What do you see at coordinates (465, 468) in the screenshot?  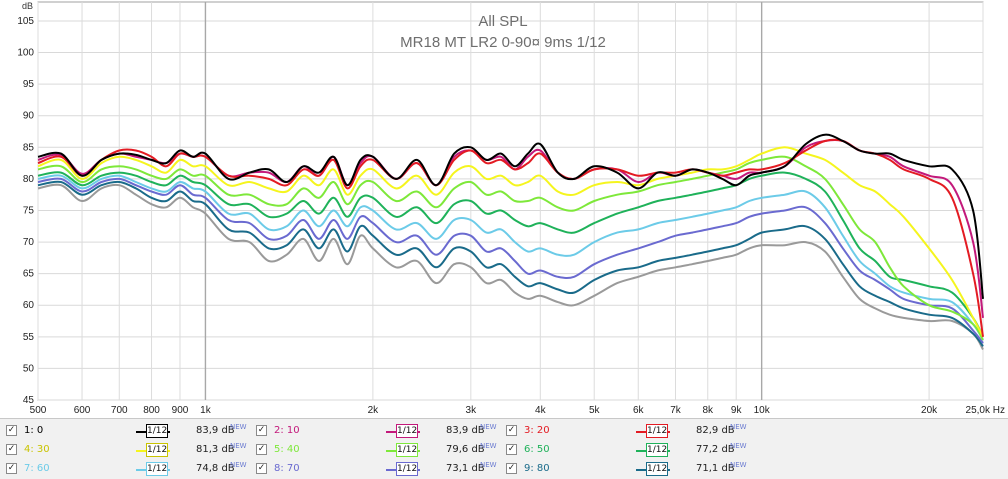 I see `legend-level: 73,1 dB` at bounding box center [465, 468].